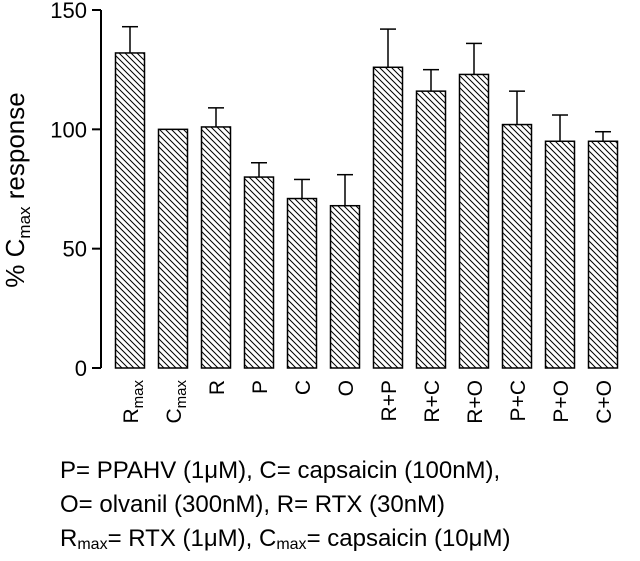  Describe the element at coordinates (260, 387) in the screenshot. I see `x-tick-label: P` at that location.